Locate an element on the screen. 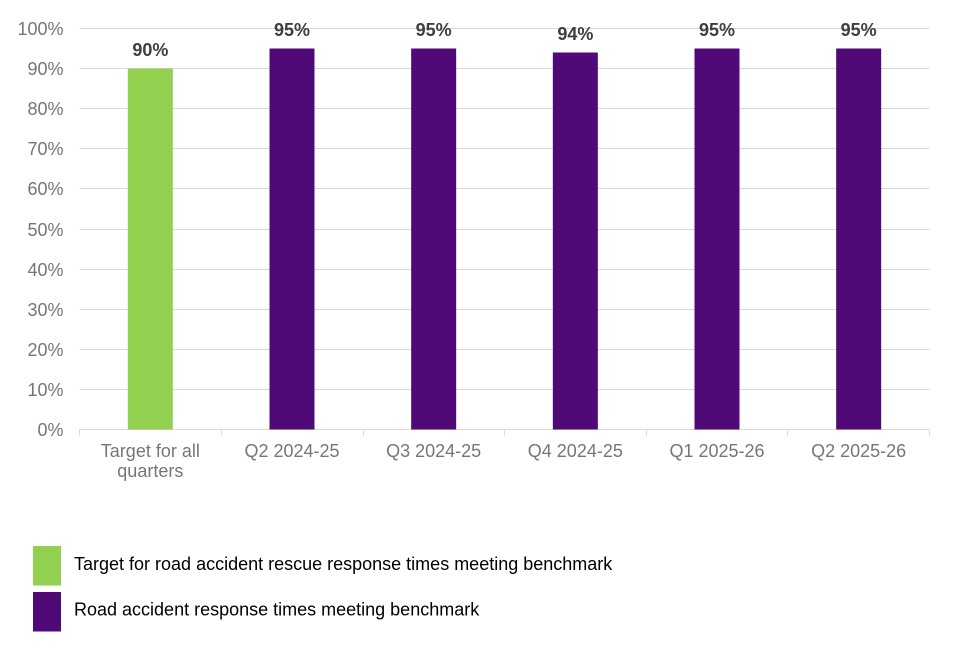 Image resolution: width=963 pixels, height=653 pixels. svg-text: 10% is located at coordinates (45, 390).